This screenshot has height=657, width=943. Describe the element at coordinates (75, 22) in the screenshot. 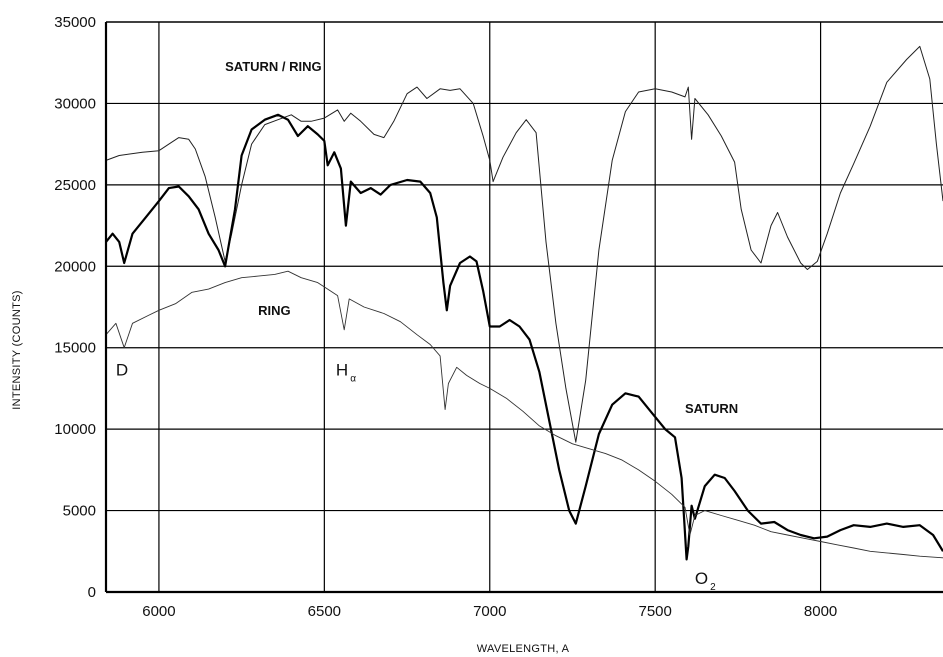

I see `y-tick-label: 35000` at that location.